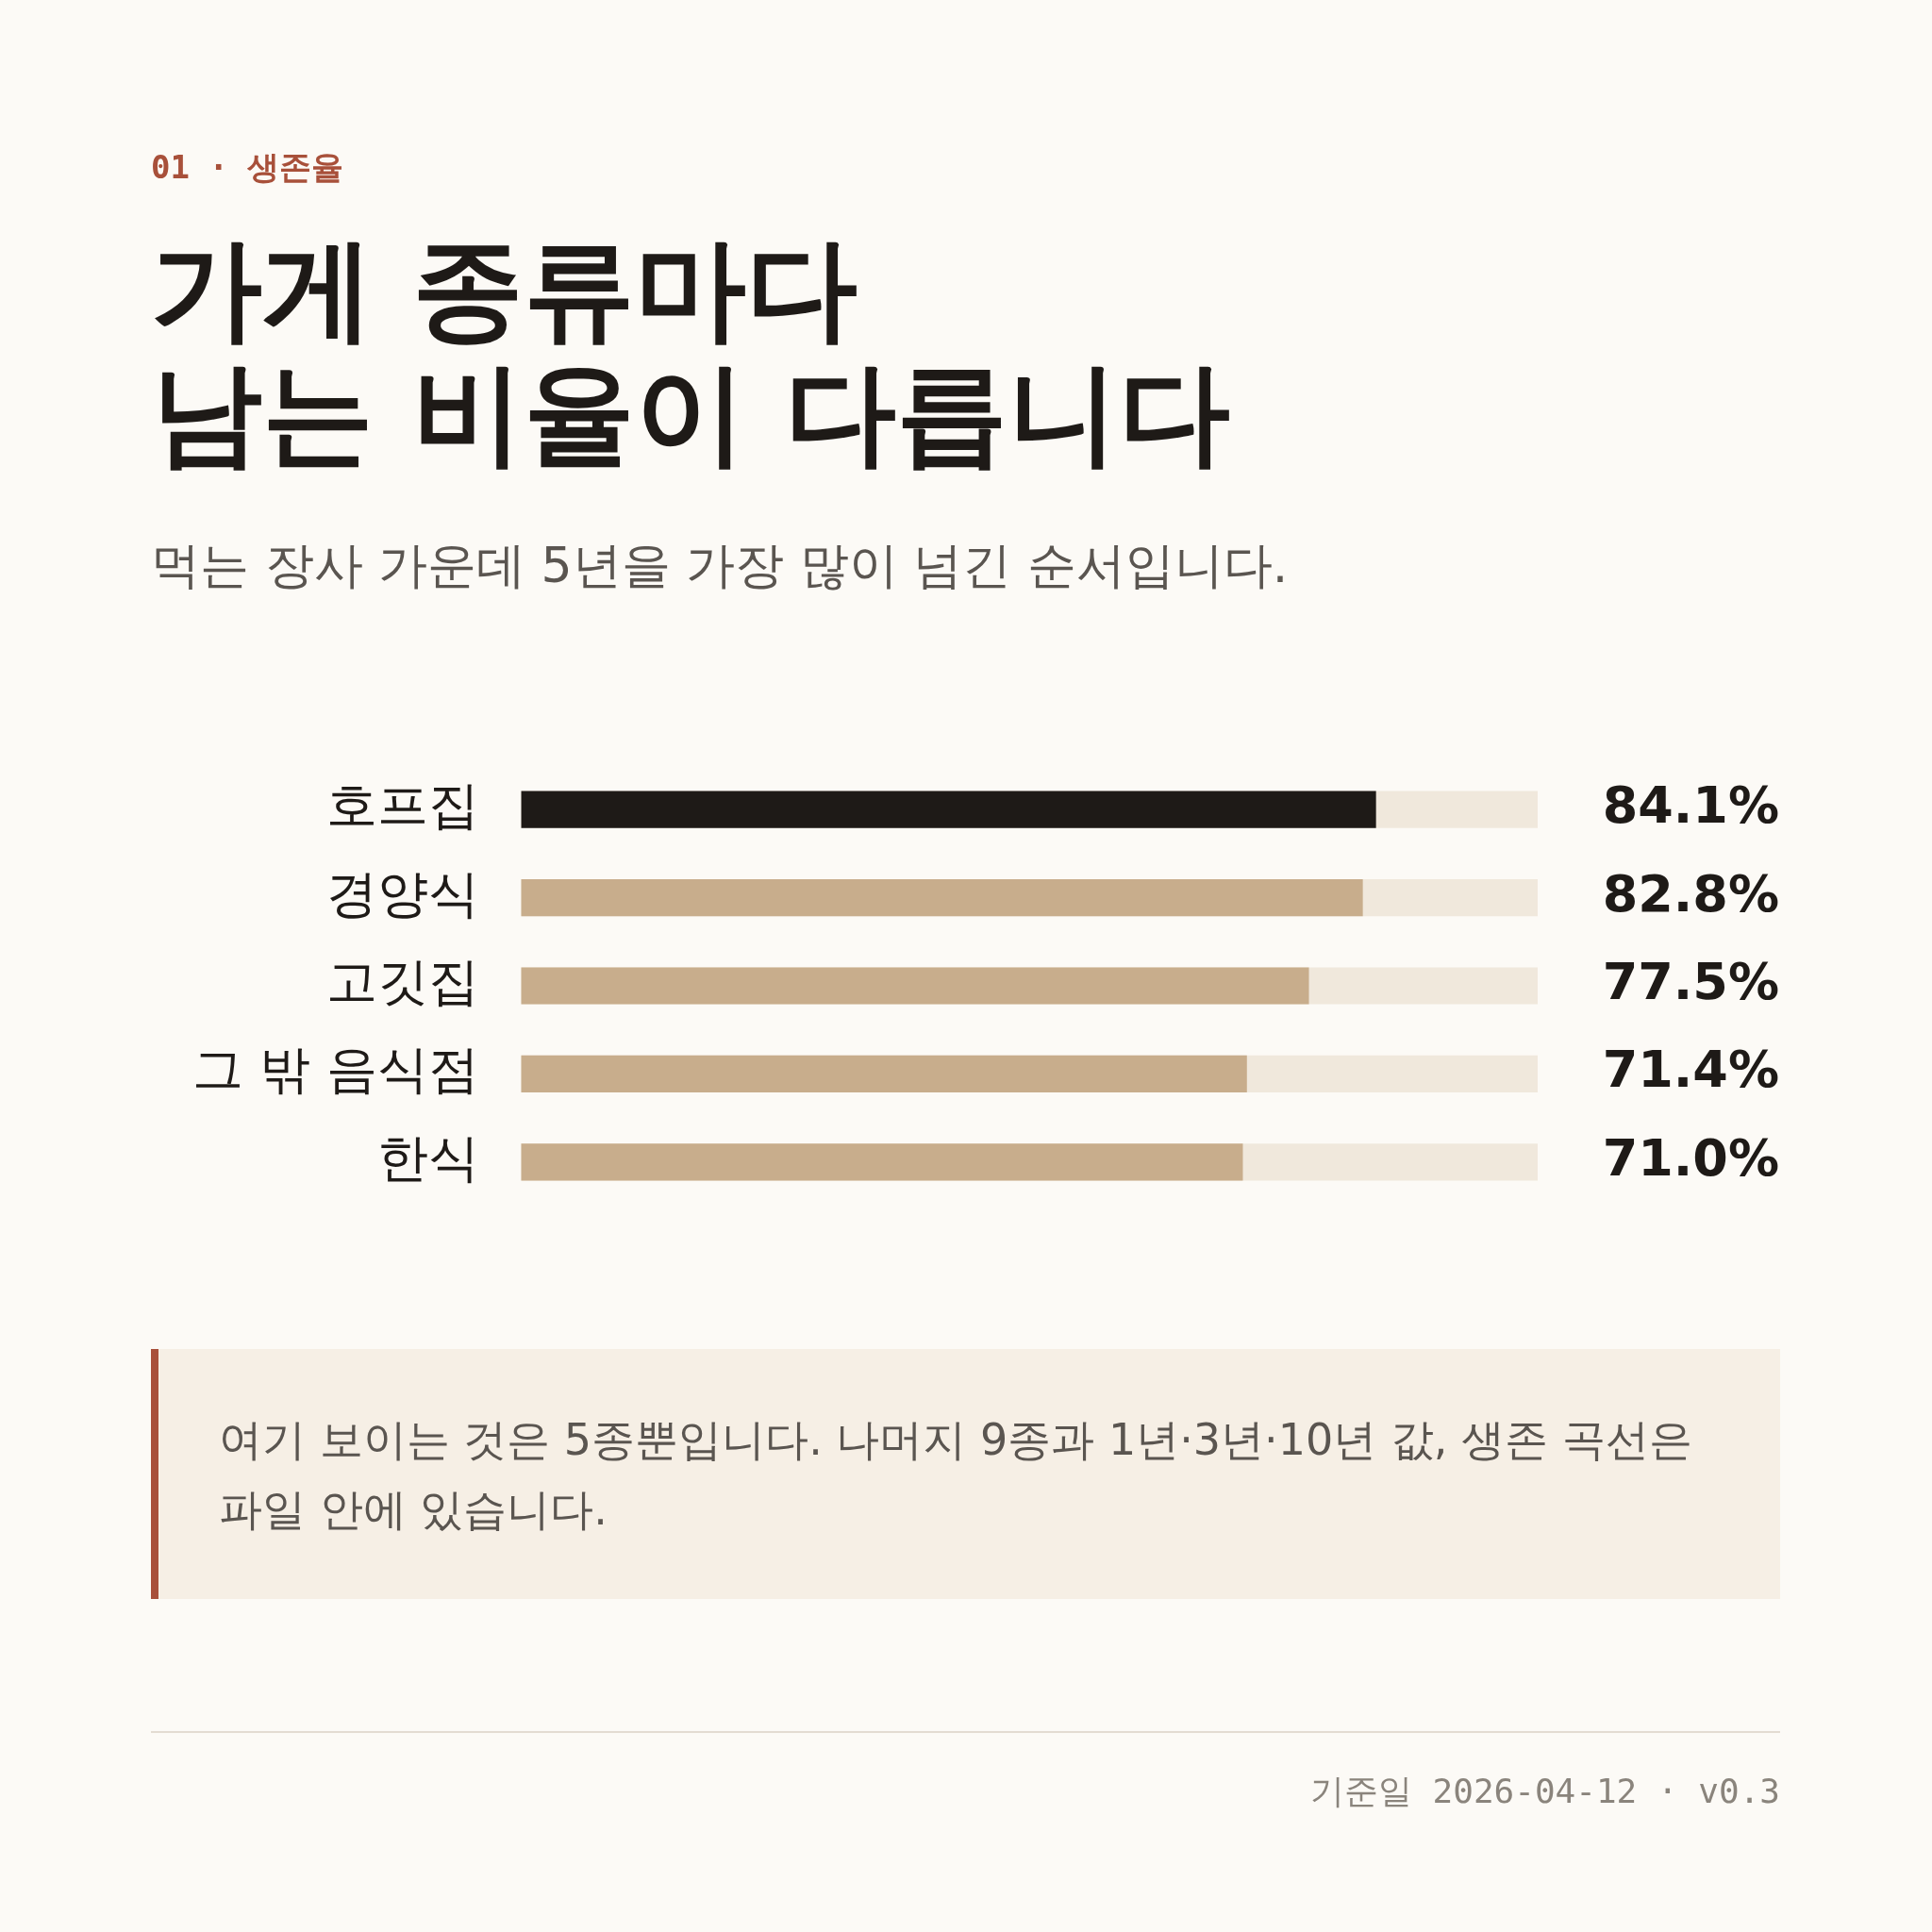  I want to click on text: 기준일 2026-04-12 · v0.3, so click(1545, 1792).